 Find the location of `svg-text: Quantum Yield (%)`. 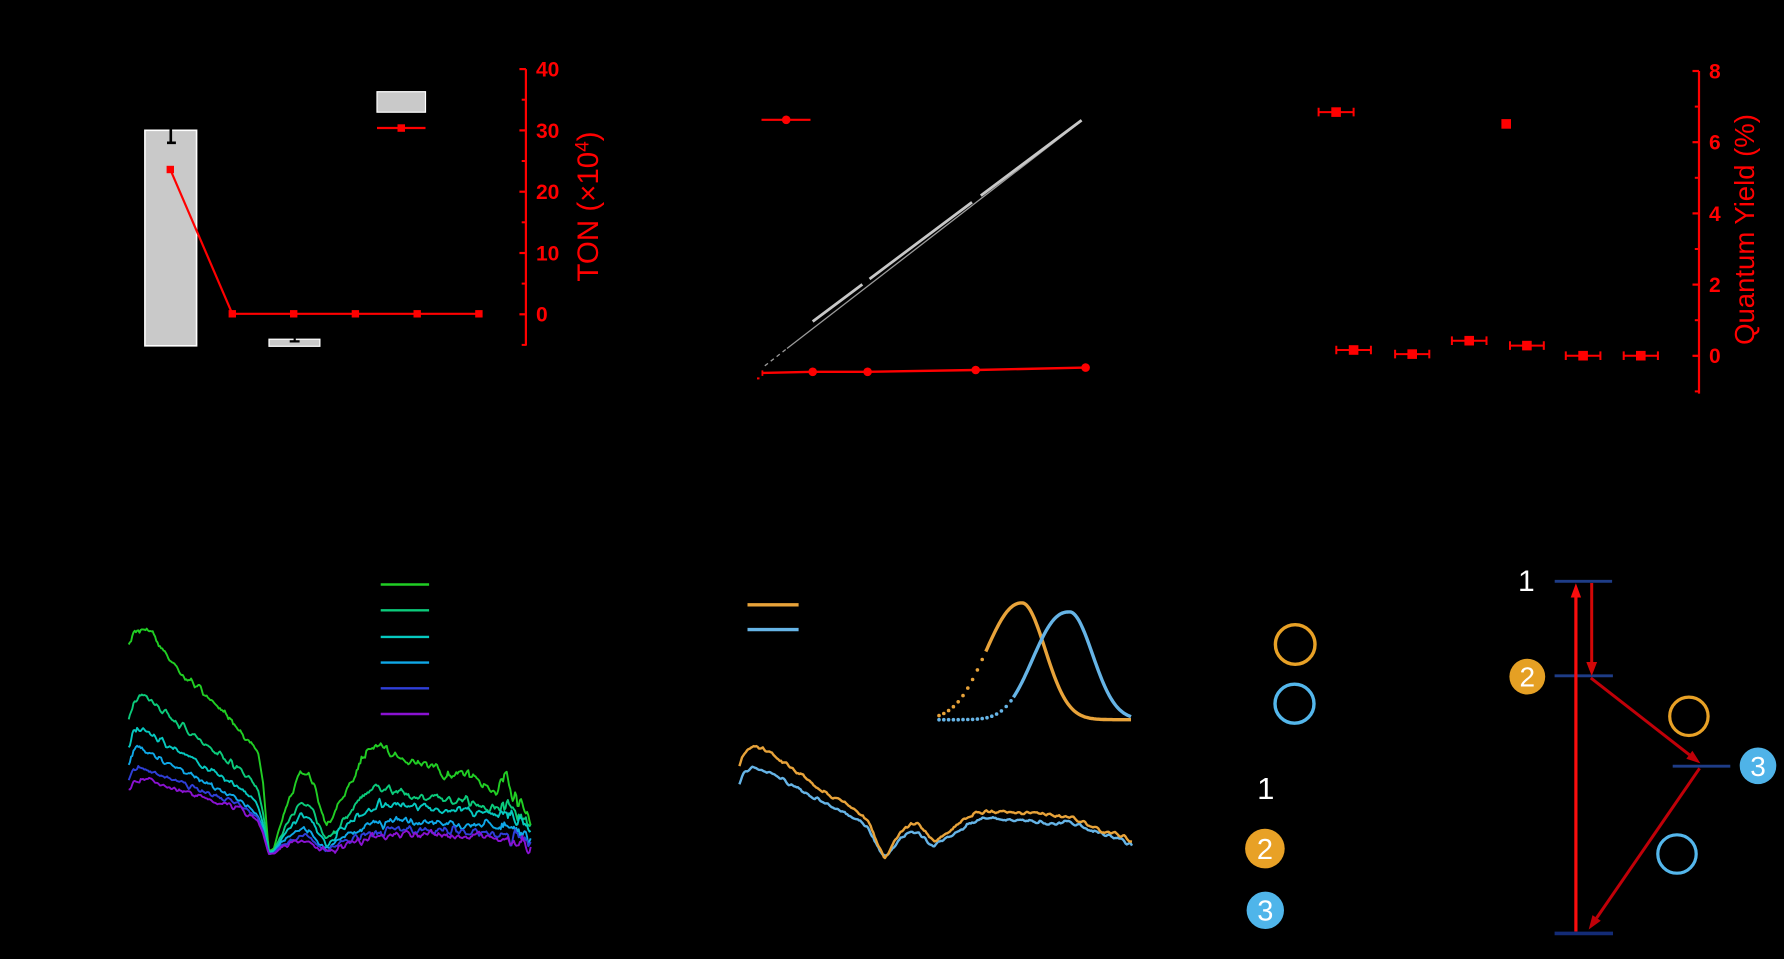

svg-text: Quantum Yield (%) is located at coordinates (1744, 229).